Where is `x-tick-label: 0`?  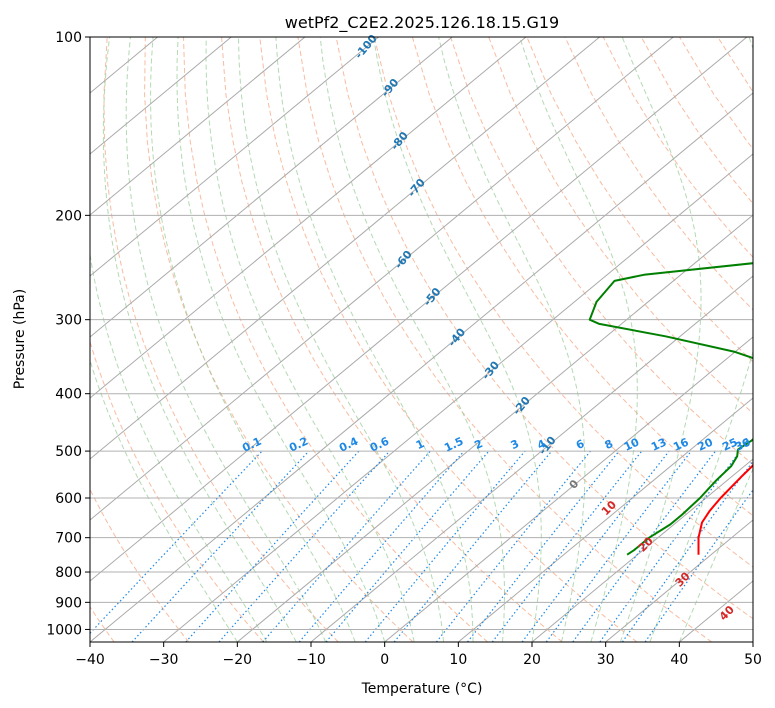
x-tick-label: 0 is located at coordinates (384, 660).